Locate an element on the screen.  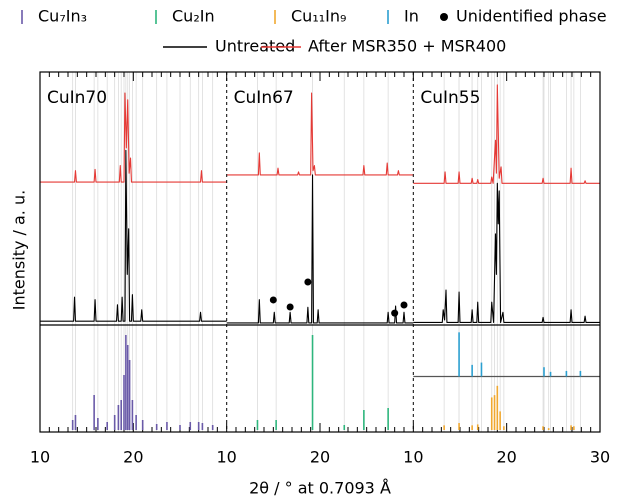
legend-label: After MSR350 + MSR400 is located at coordinates (407, 46).